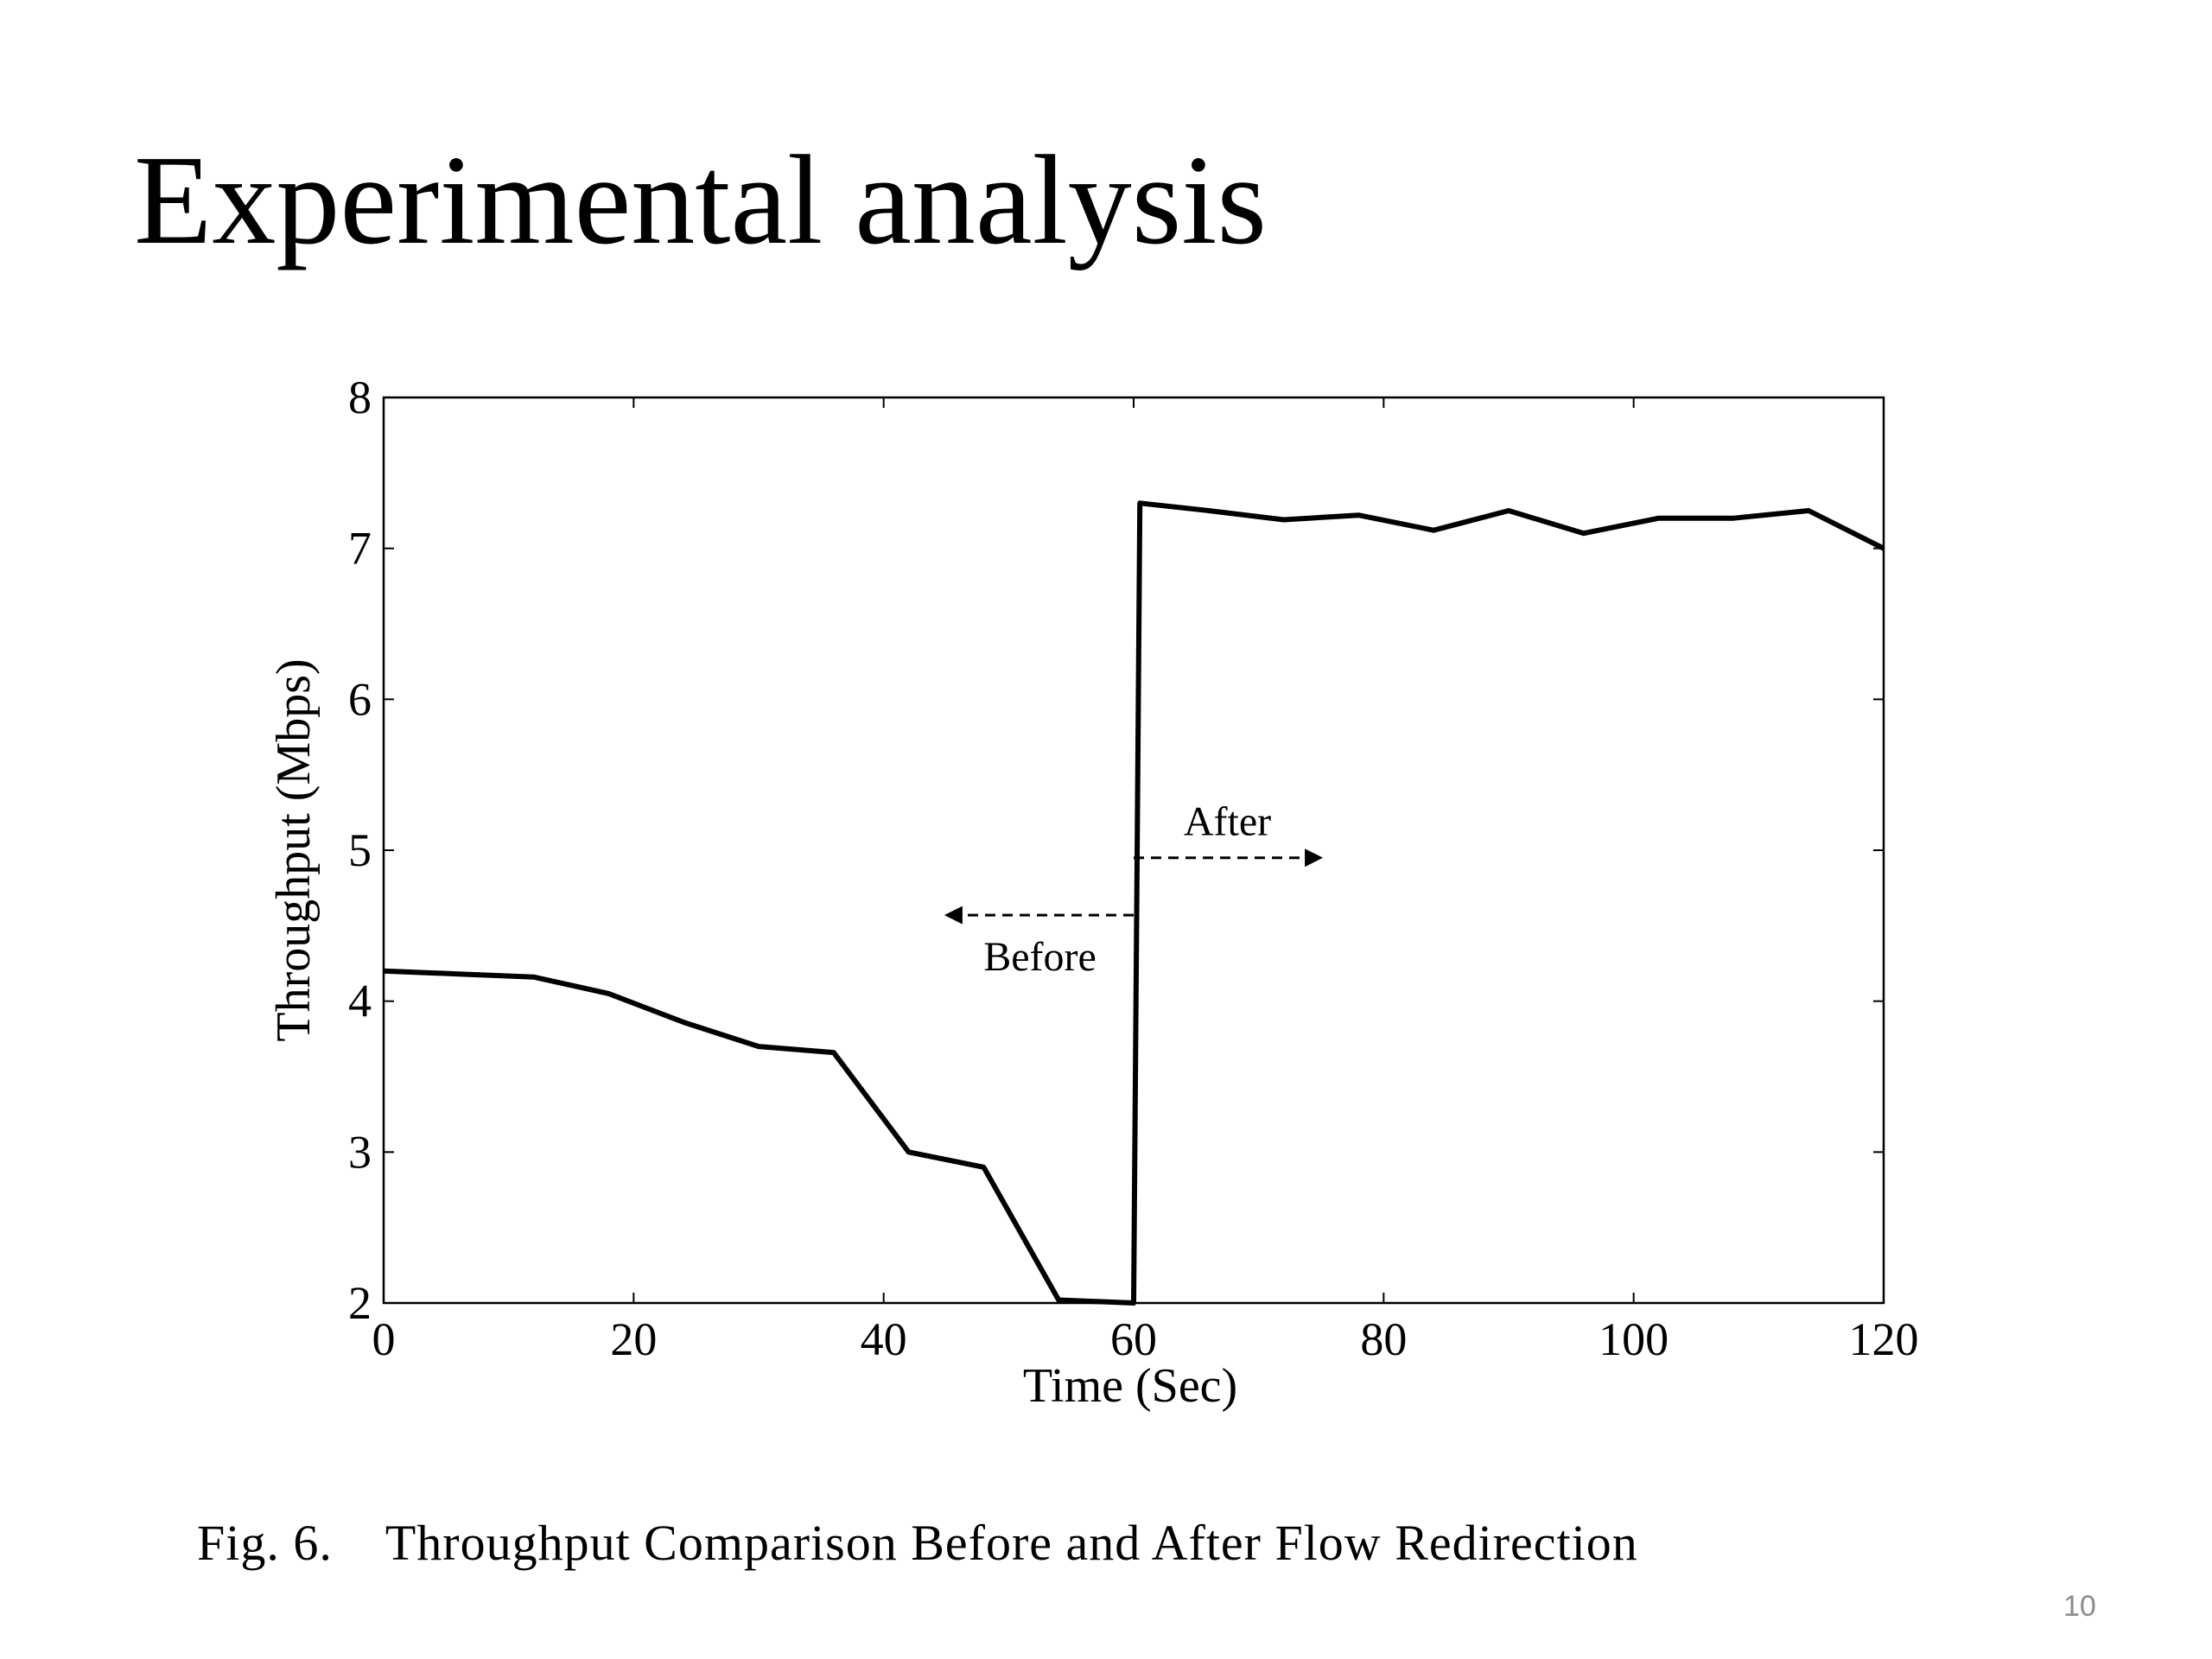 This screenshot has height=1659, width=2212. Describe the element at coordinates (884, 1339) in the screenshot. I see `x-tick-label: 40` at that location.